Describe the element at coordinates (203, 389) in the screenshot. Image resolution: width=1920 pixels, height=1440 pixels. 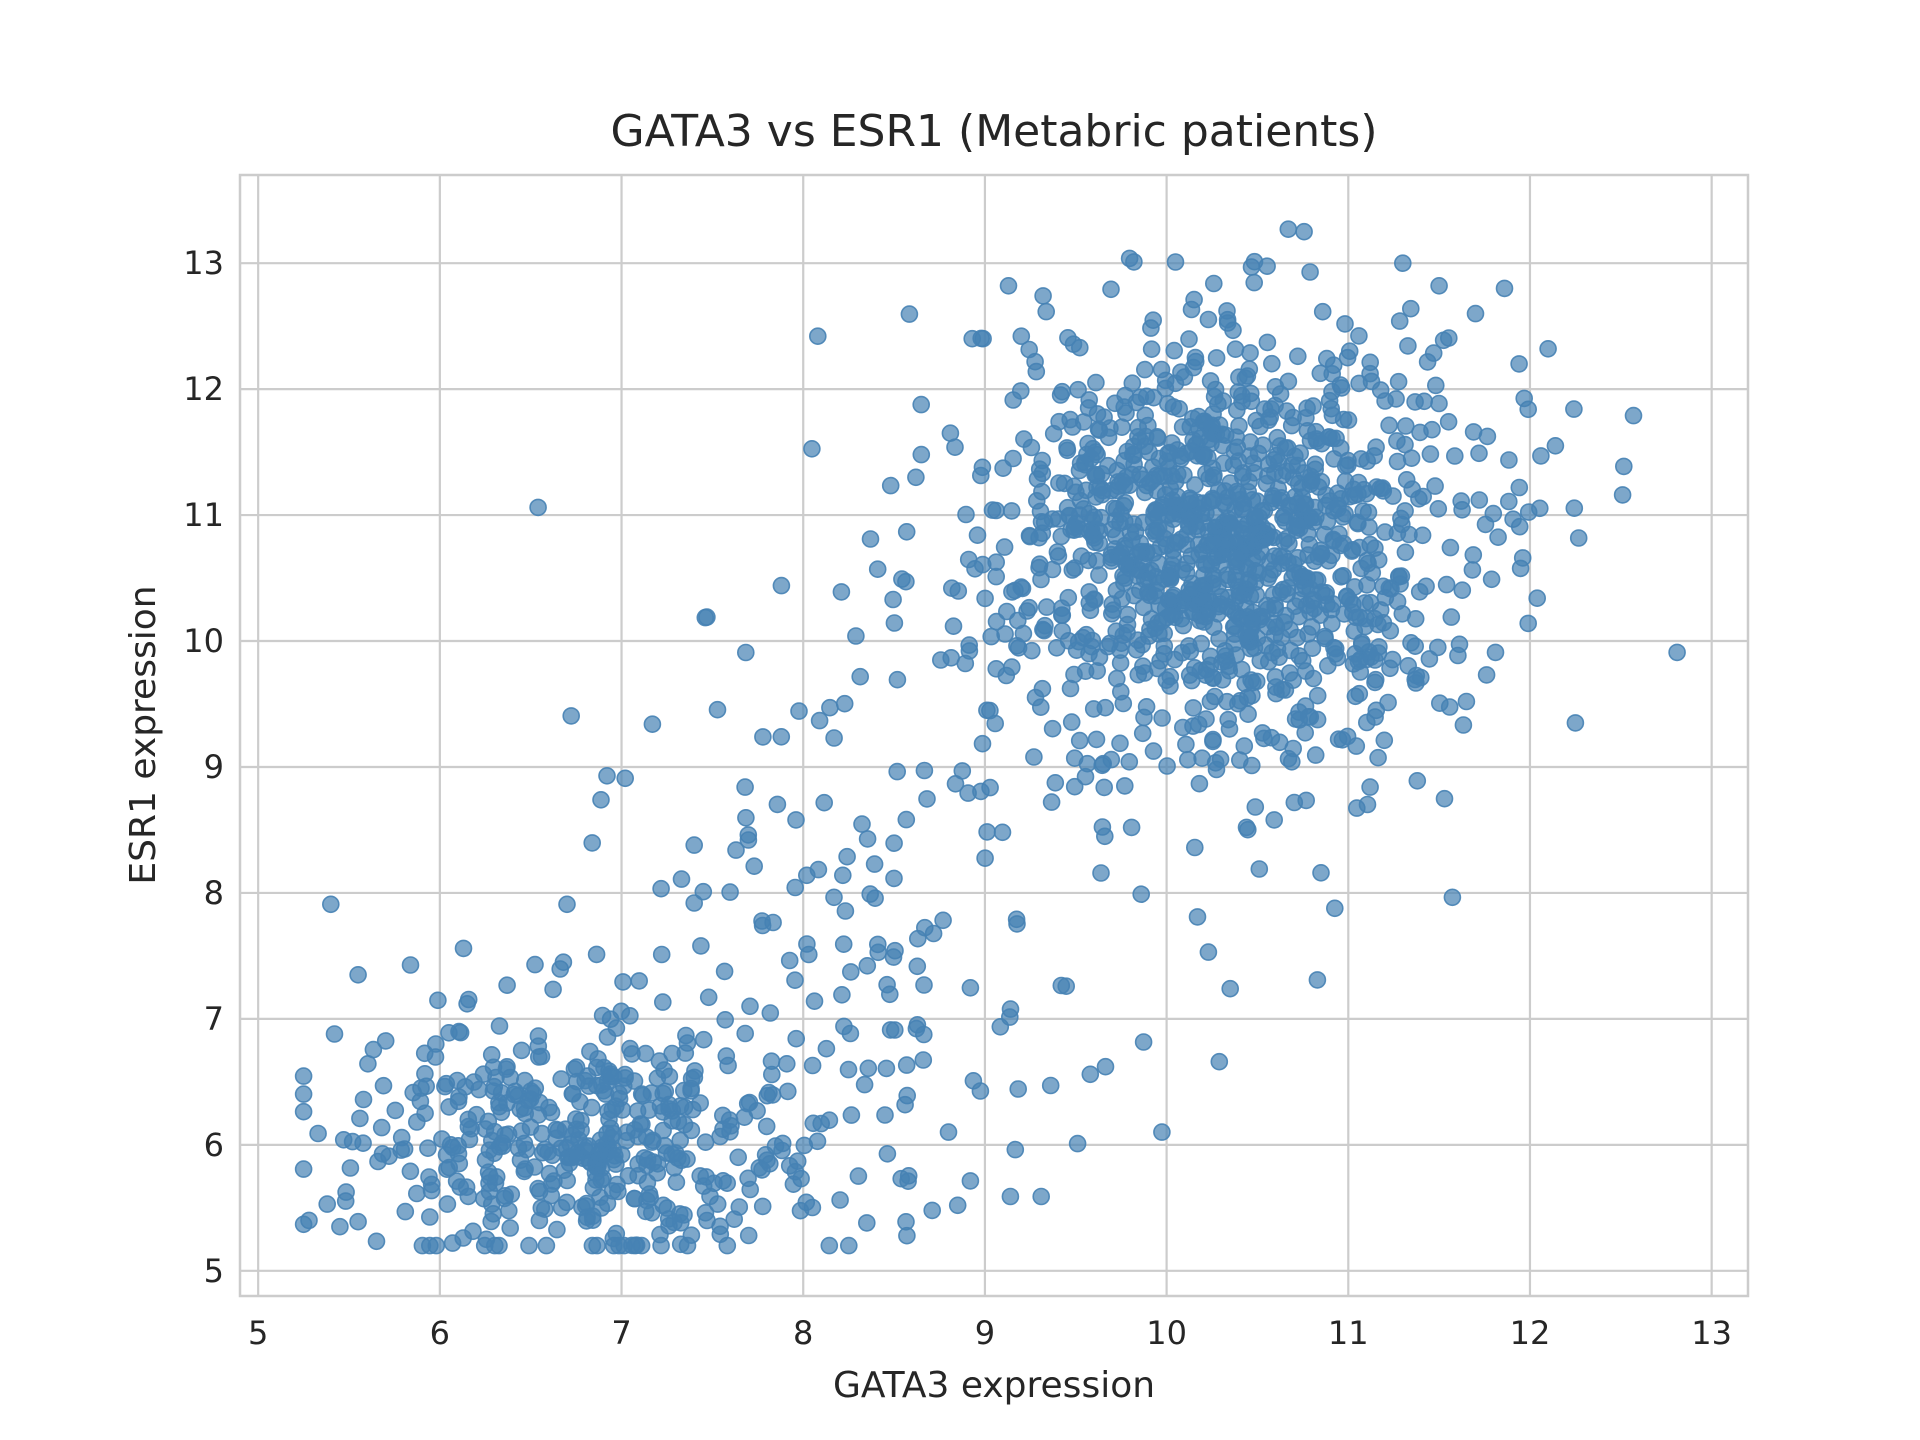
I see `y-tick-label: 12` at that location.